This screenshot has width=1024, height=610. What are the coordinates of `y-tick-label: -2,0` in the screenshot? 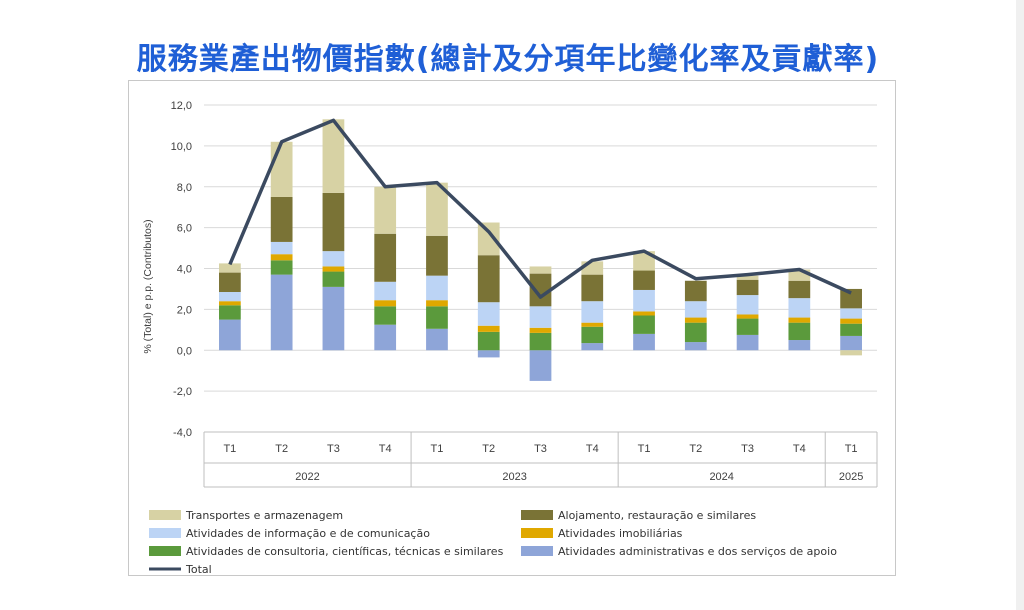 It's located at (182, 392).